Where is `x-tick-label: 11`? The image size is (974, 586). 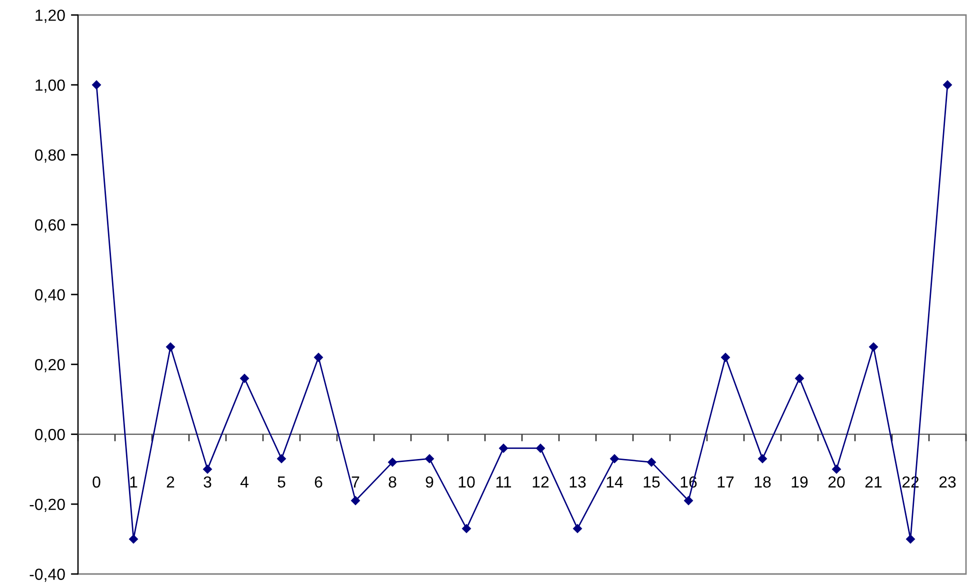 x-tick-label: 11 is located at coordinates (504, 482).